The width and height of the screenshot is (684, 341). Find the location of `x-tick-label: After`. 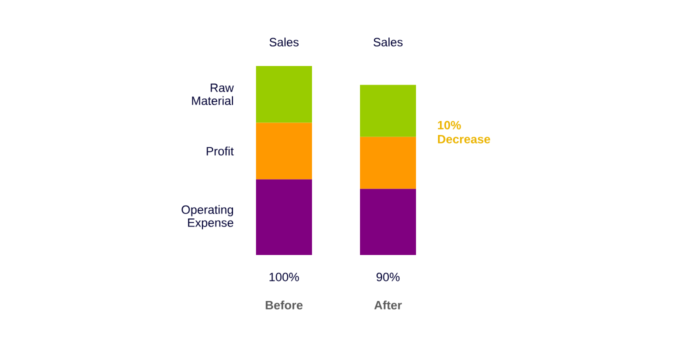

x-tick-label: After is located at coordinates (388, 305).